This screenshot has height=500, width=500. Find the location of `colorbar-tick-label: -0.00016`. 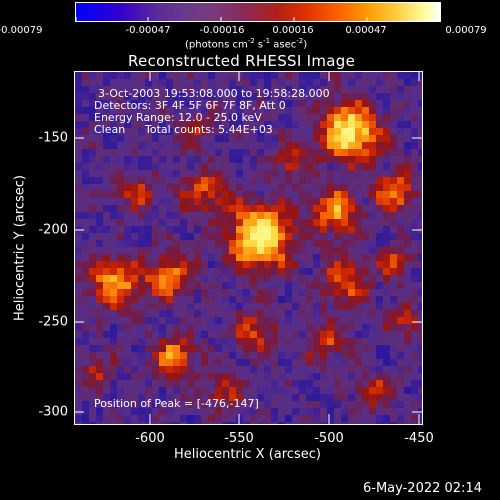

colorbar-tick-label: -0.00016 is located at coordinates (222, 30).